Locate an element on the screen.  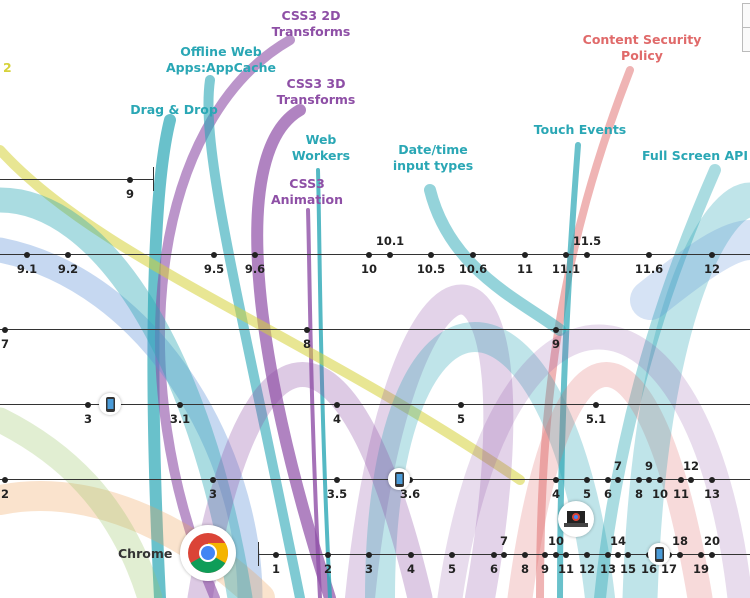
version-label: 13 is located at coordinates (608, 569).